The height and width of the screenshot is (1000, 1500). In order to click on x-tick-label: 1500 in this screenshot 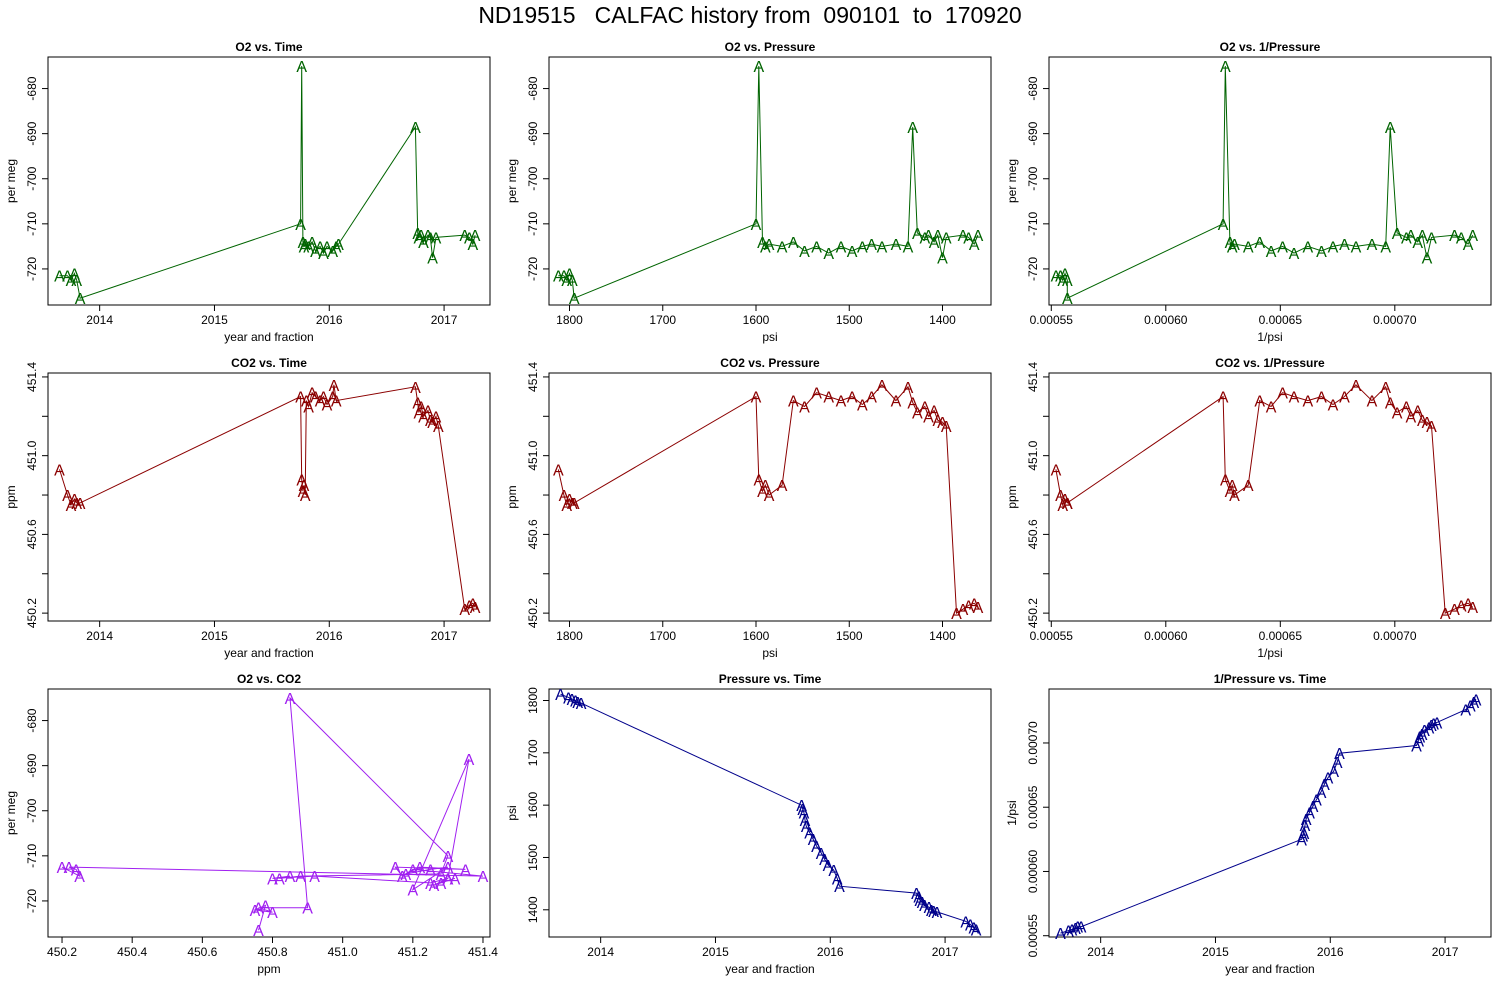, I will do `click(849, 636)`.